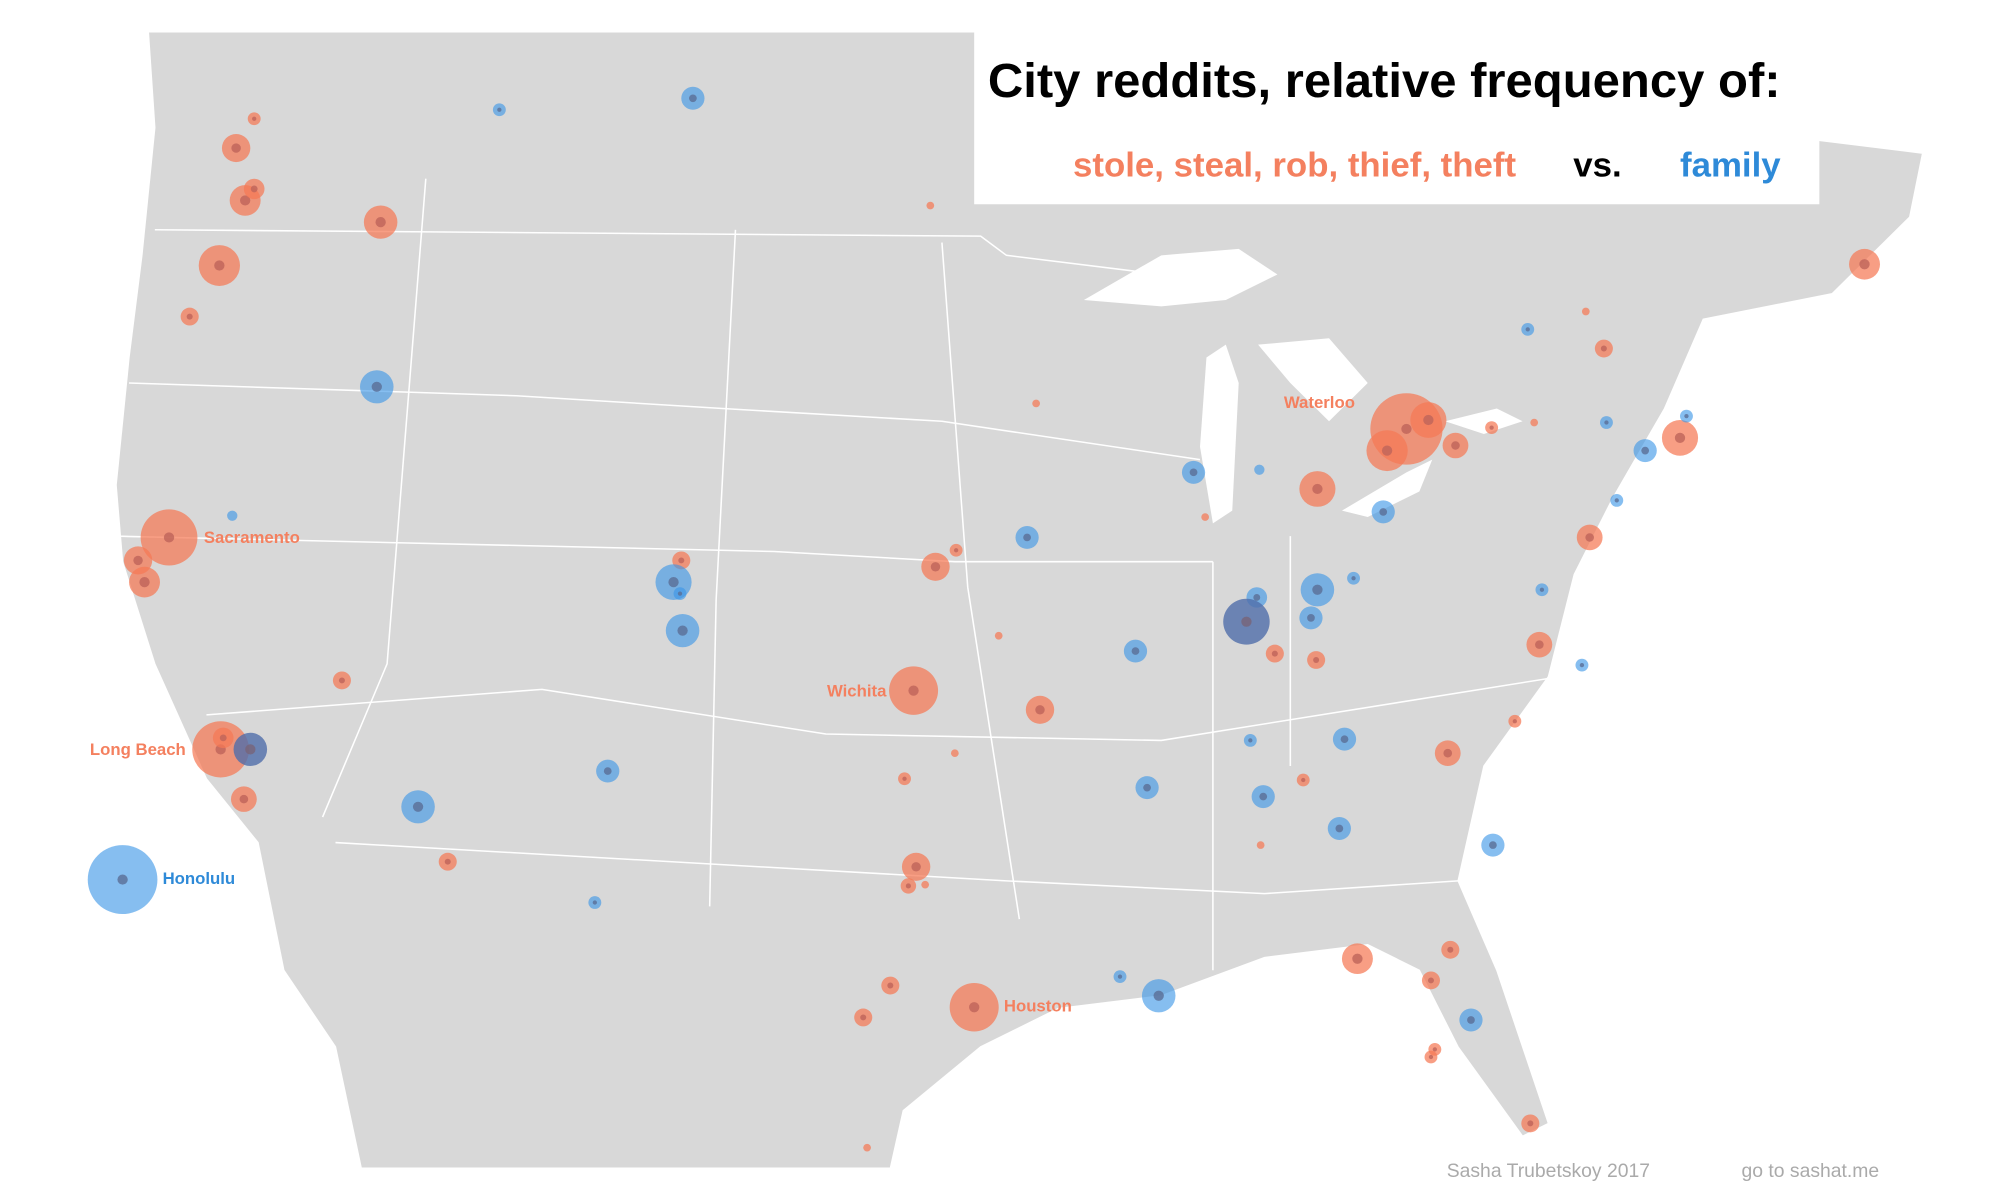  I want to click on city-label: Waterloo, so click(1319, 402).